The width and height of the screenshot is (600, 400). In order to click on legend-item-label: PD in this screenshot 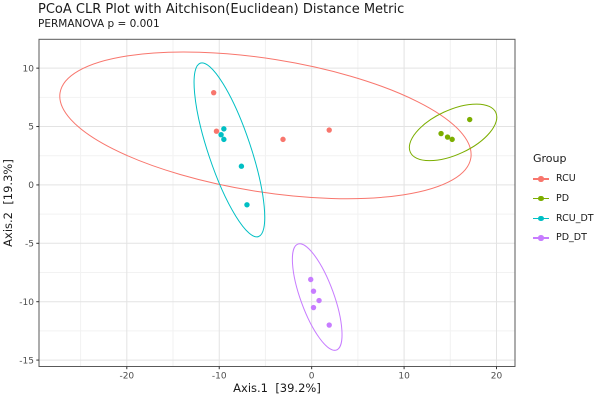, I will do `click(563, 199)`.